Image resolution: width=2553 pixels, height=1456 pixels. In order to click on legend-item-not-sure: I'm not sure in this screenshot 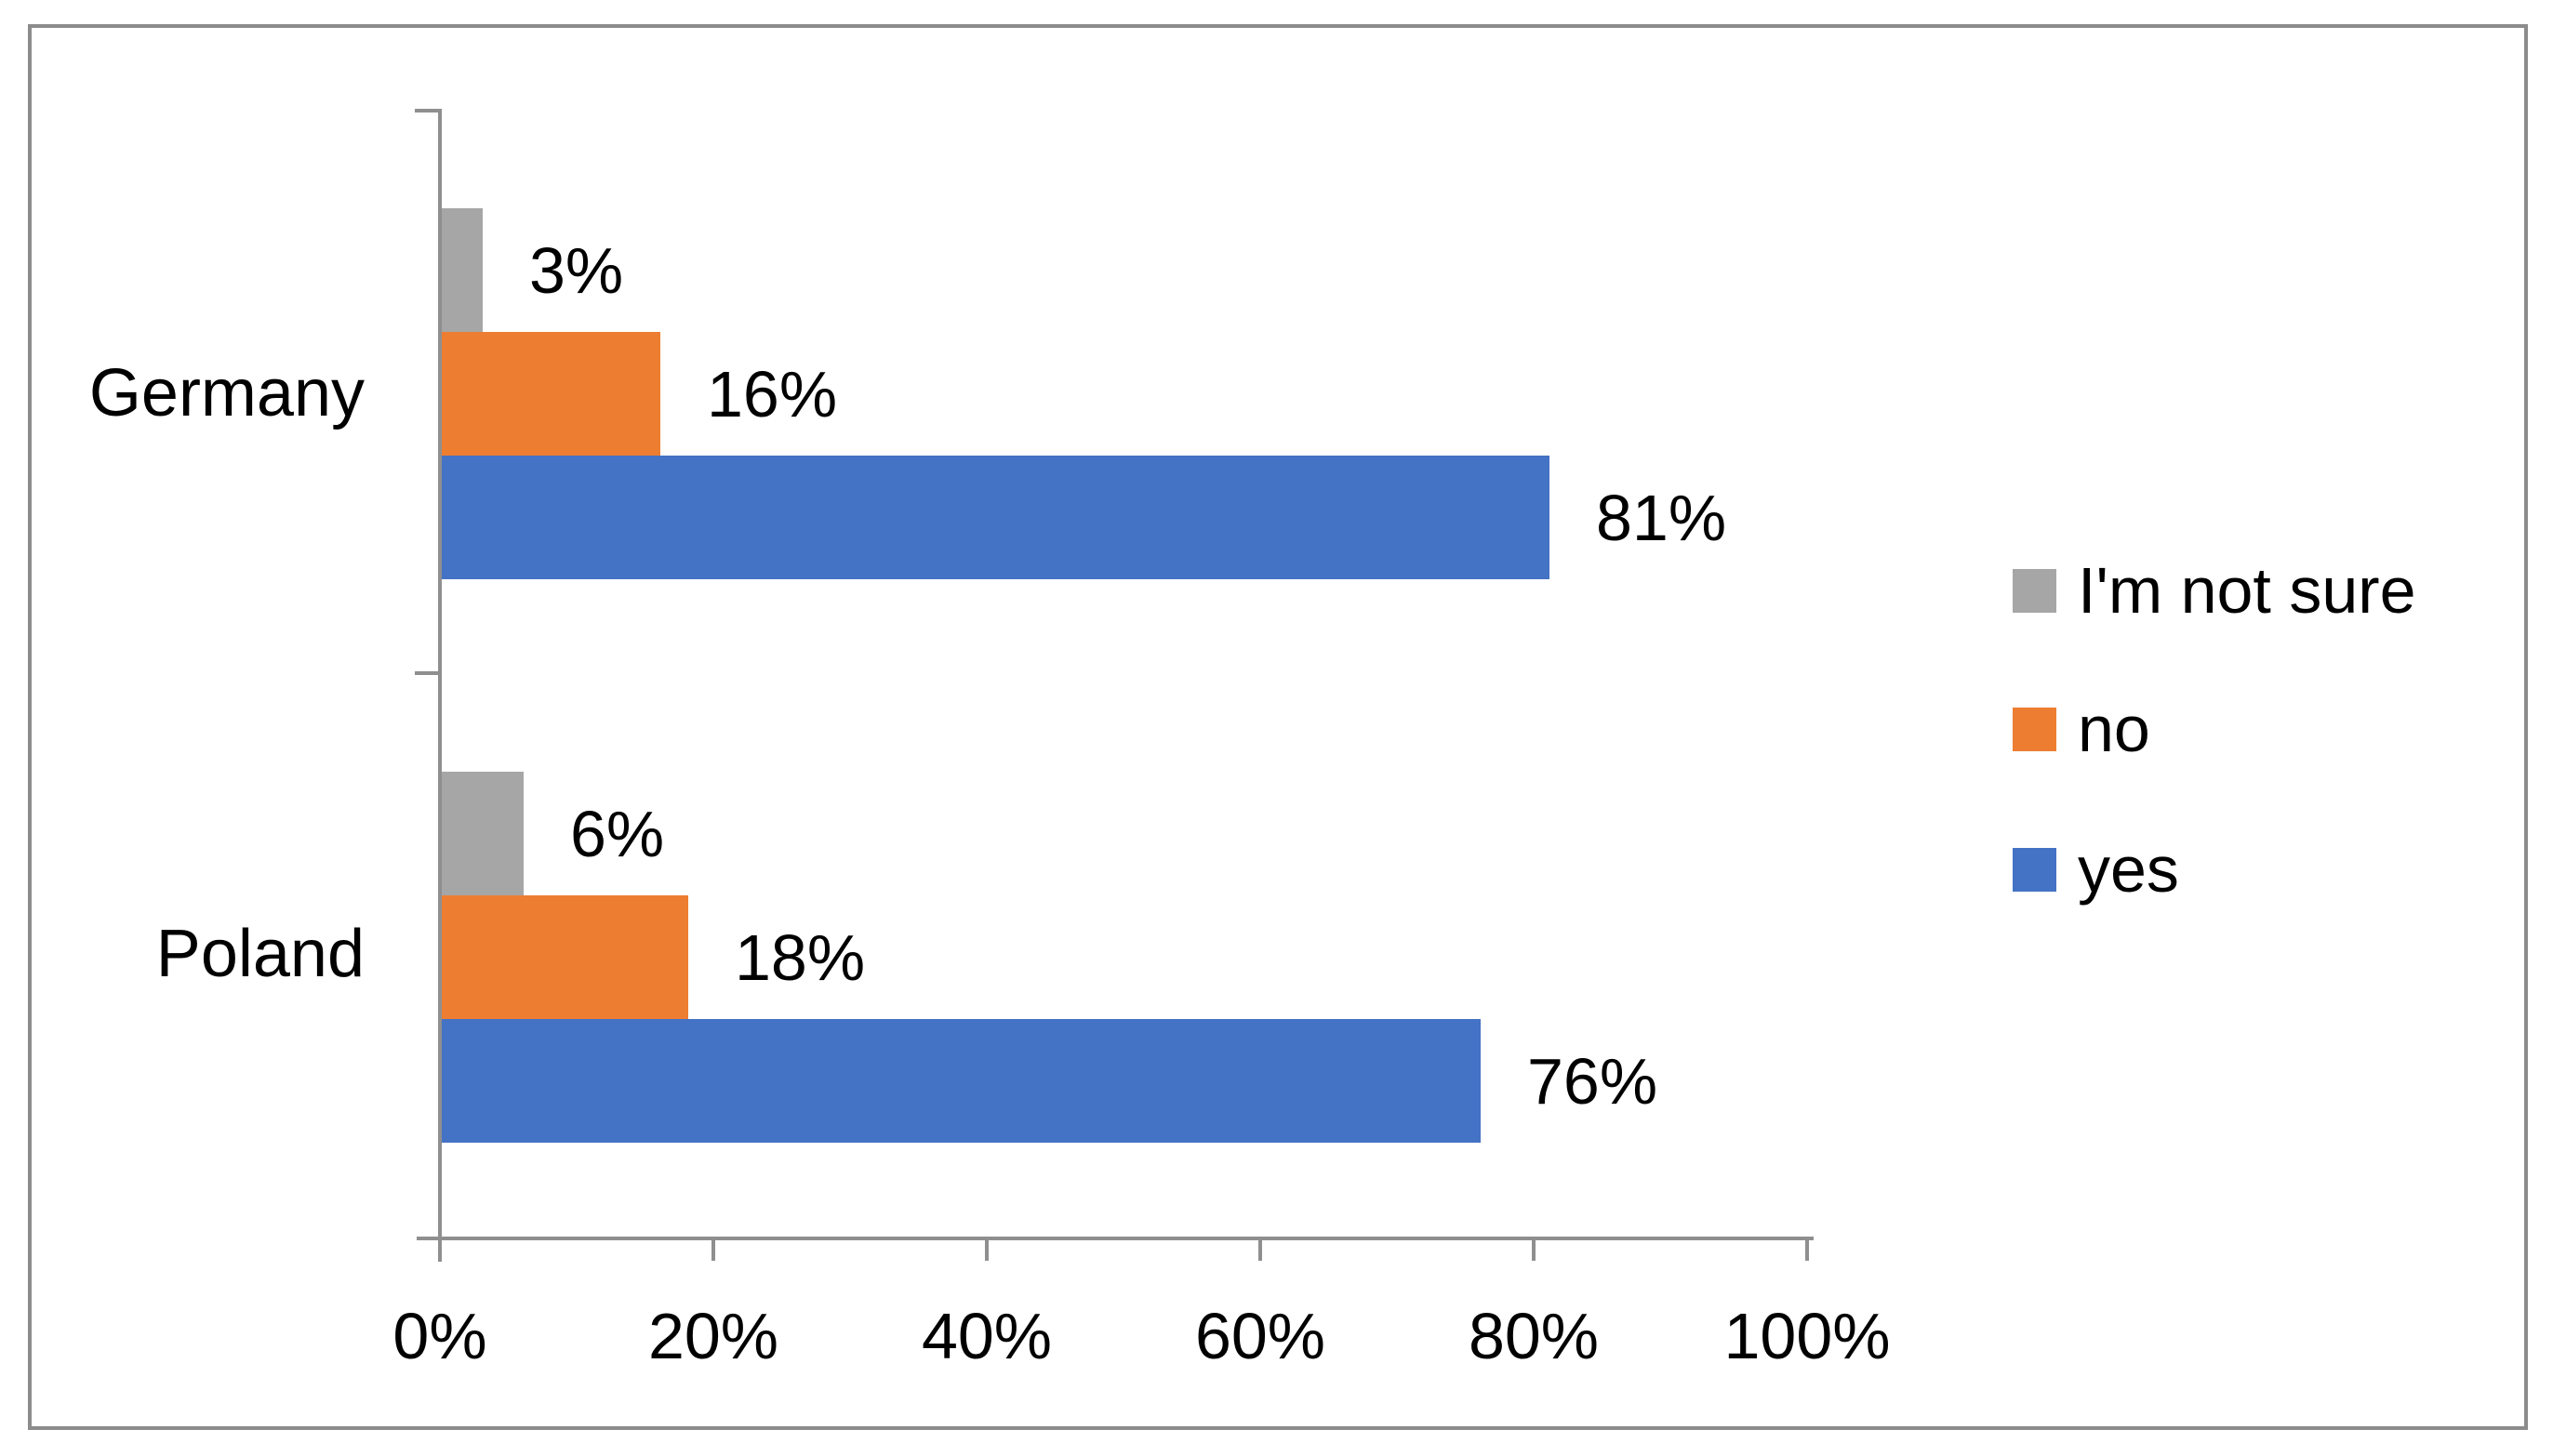, I will do `click(2214, 590)`.